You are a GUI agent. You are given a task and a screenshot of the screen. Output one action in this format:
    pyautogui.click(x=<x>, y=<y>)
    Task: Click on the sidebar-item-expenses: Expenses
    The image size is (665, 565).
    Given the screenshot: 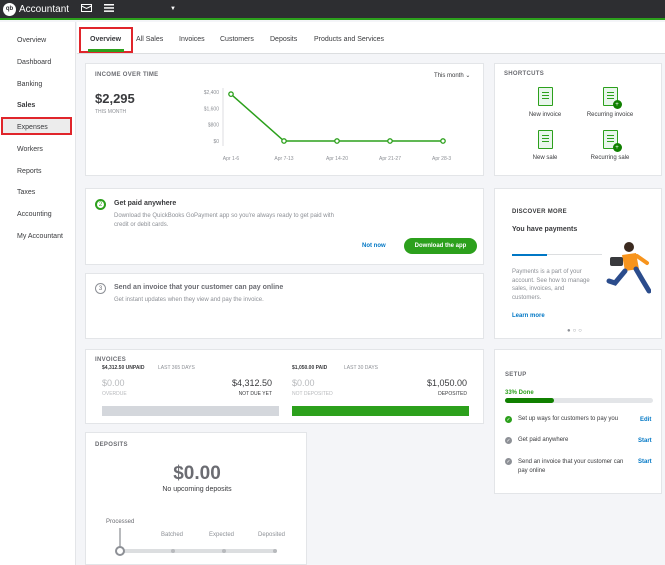 What is the action you would take?
    pyautogui.click(x=32, y=127)
    